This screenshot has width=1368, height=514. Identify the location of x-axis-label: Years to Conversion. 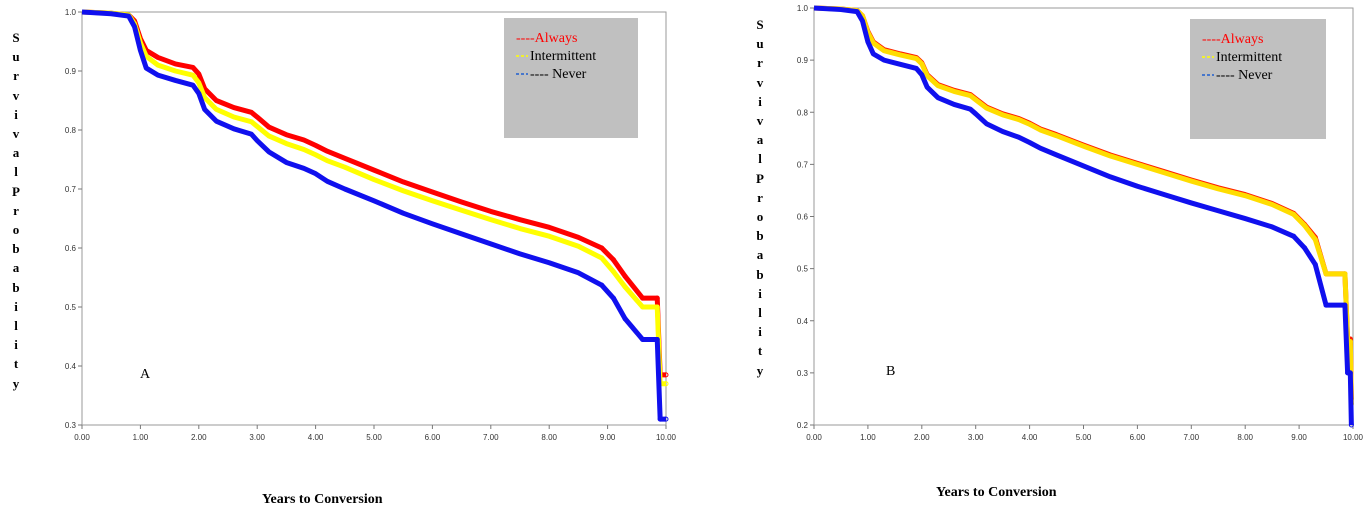
(996, 492).